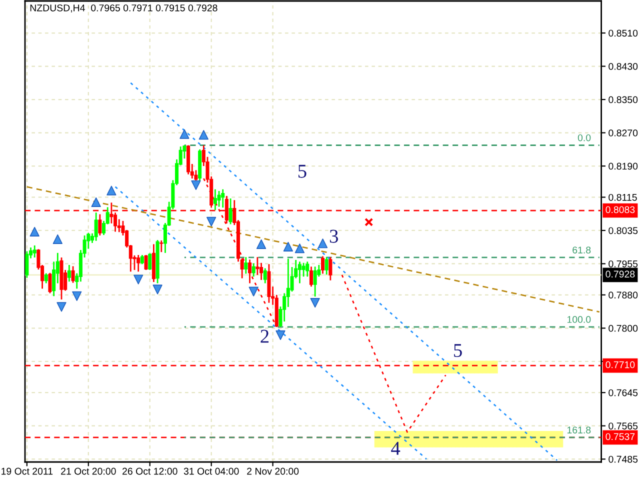 Image resolution: width=640 pixels, height=480 pixels. Describe the element at coordinates (88, 471) in the screenshot. I see `x-tick-label: 21 Oct 20:00` at that location.